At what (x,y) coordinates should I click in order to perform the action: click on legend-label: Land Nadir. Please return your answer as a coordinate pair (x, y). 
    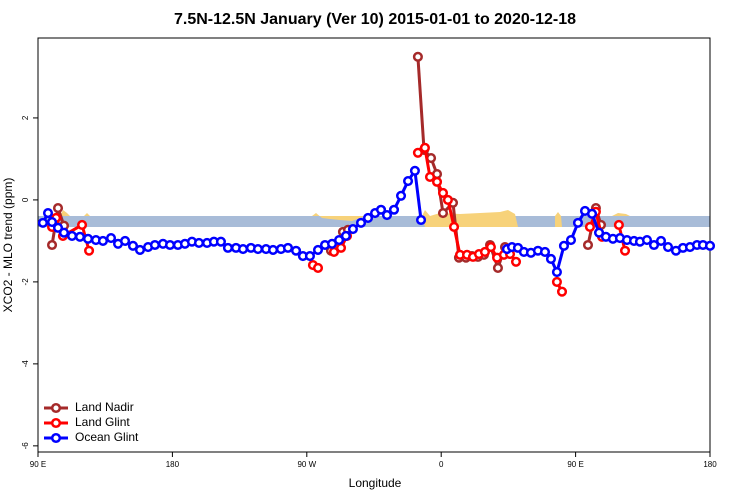
    Looking at the image, I should click on (104, 407).